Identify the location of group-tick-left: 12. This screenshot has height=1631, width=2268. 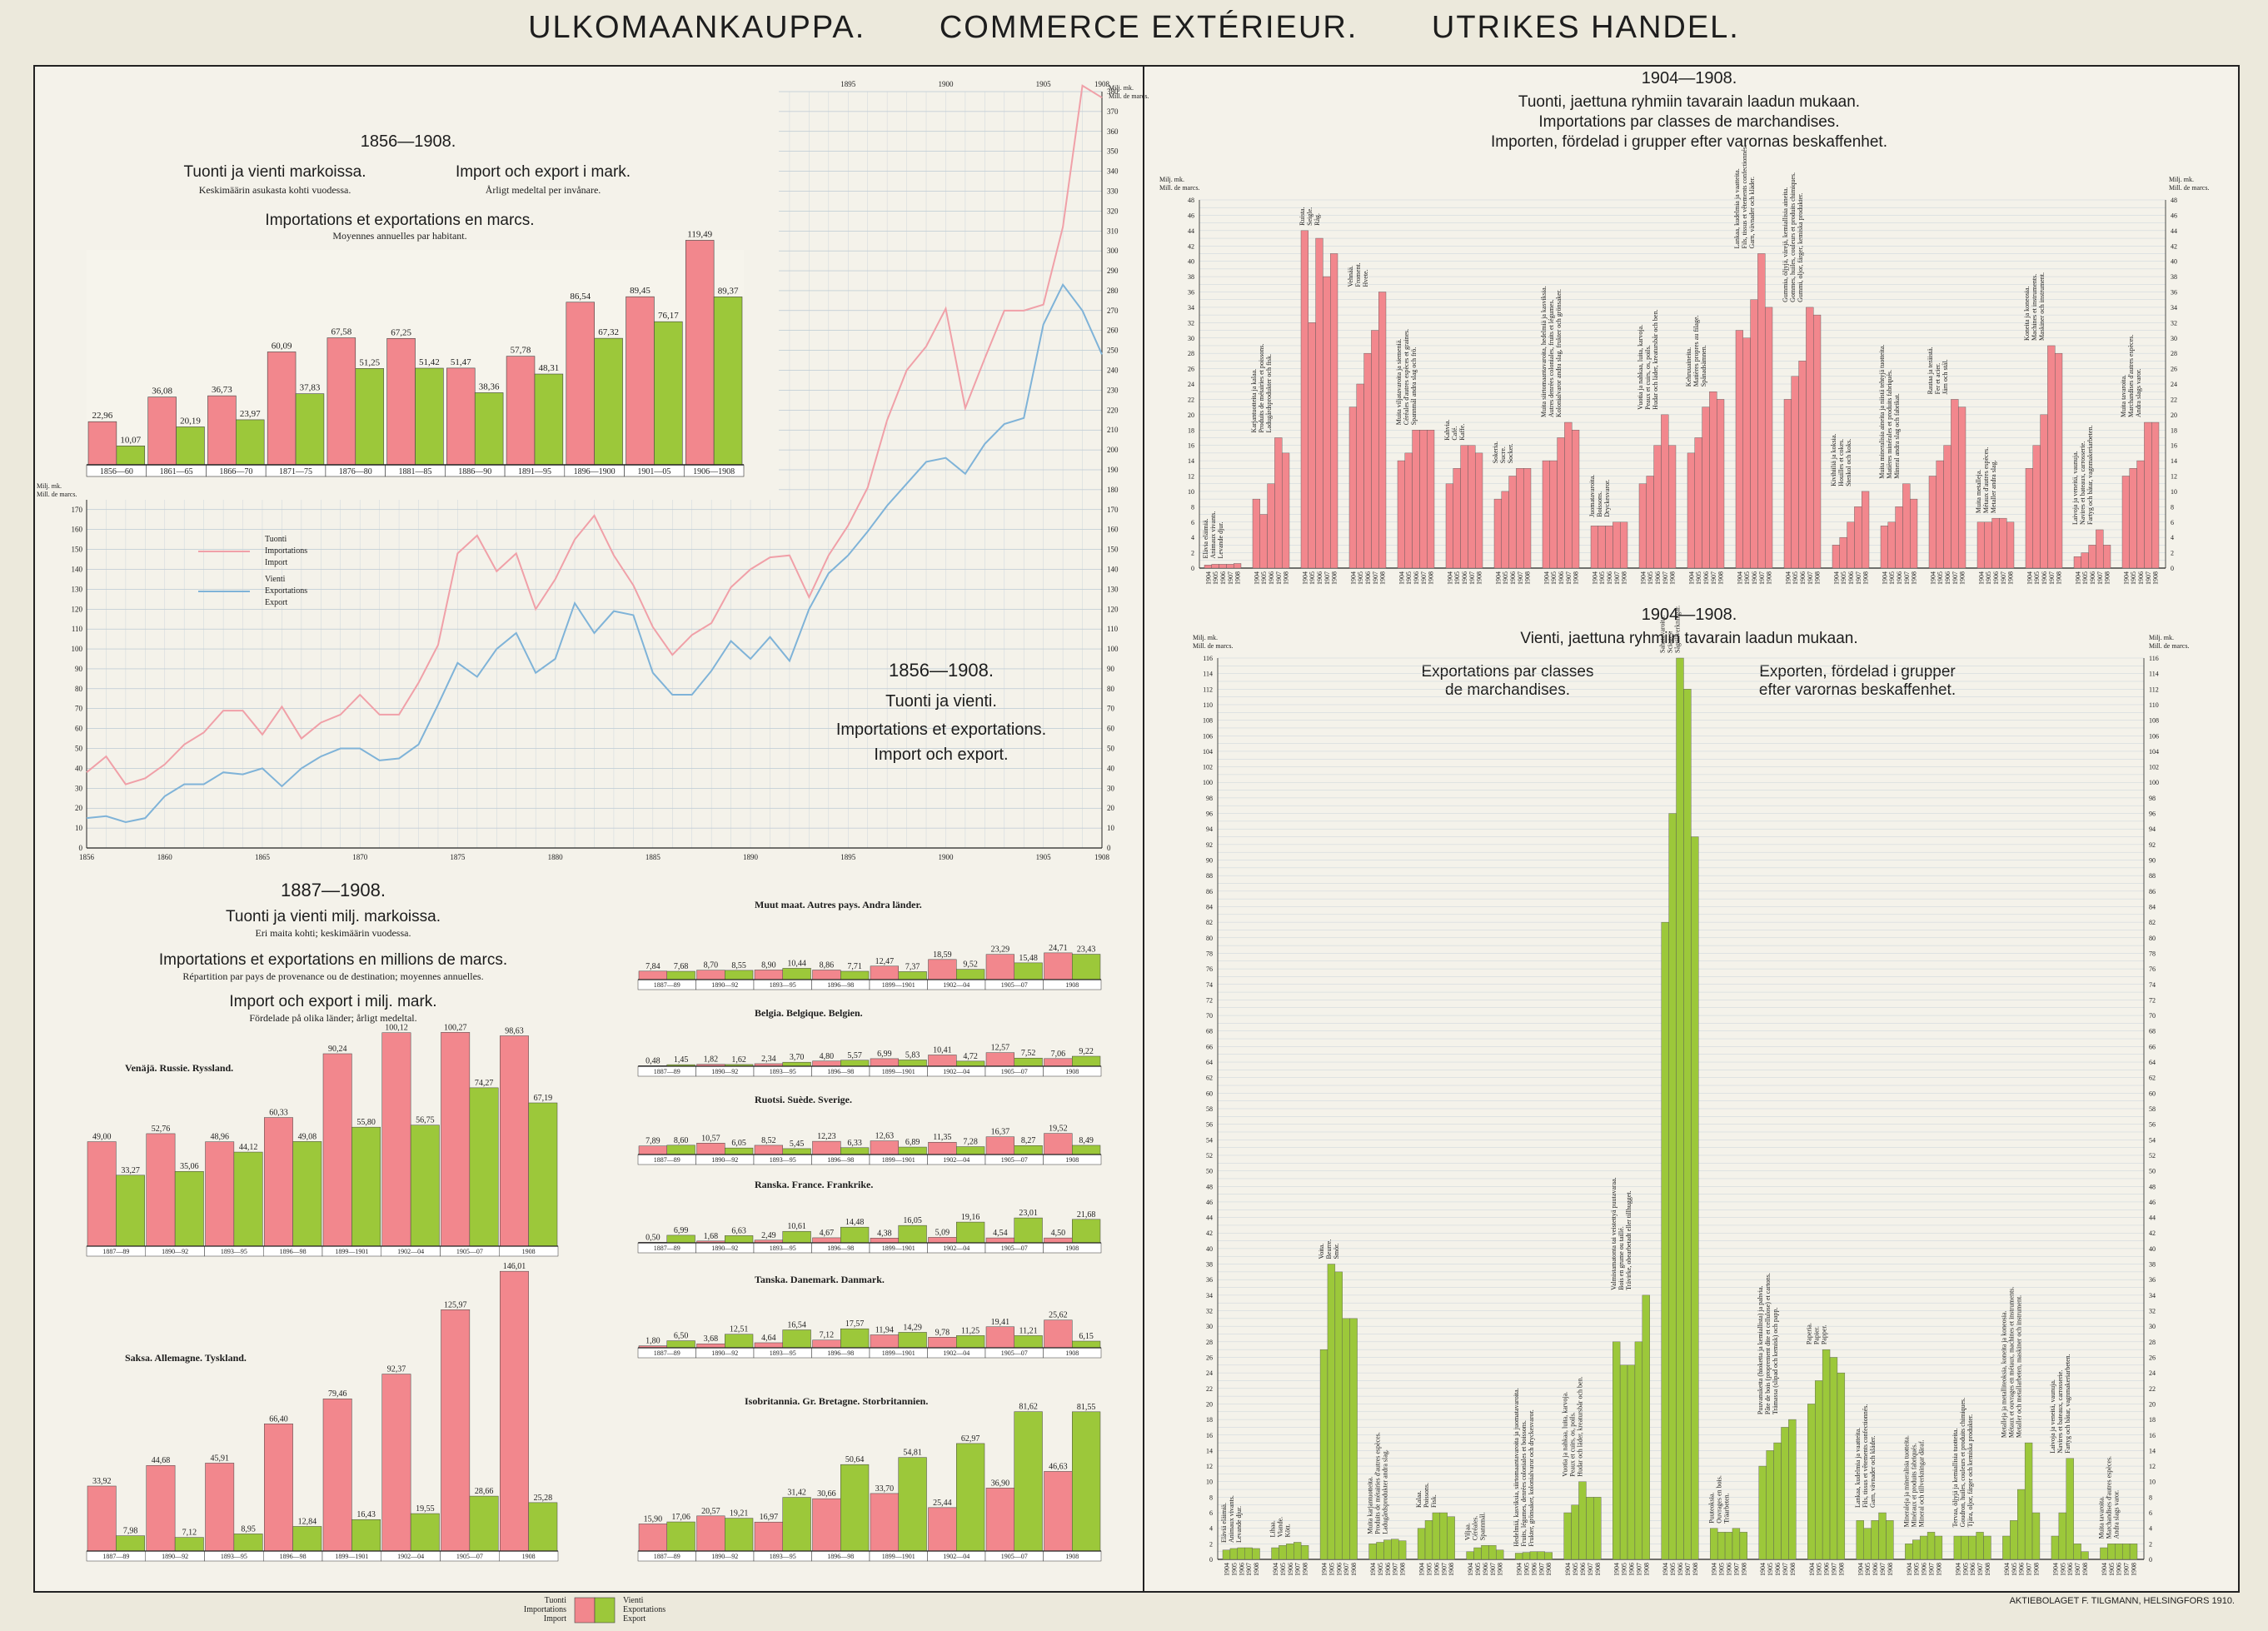
(1191, 477).